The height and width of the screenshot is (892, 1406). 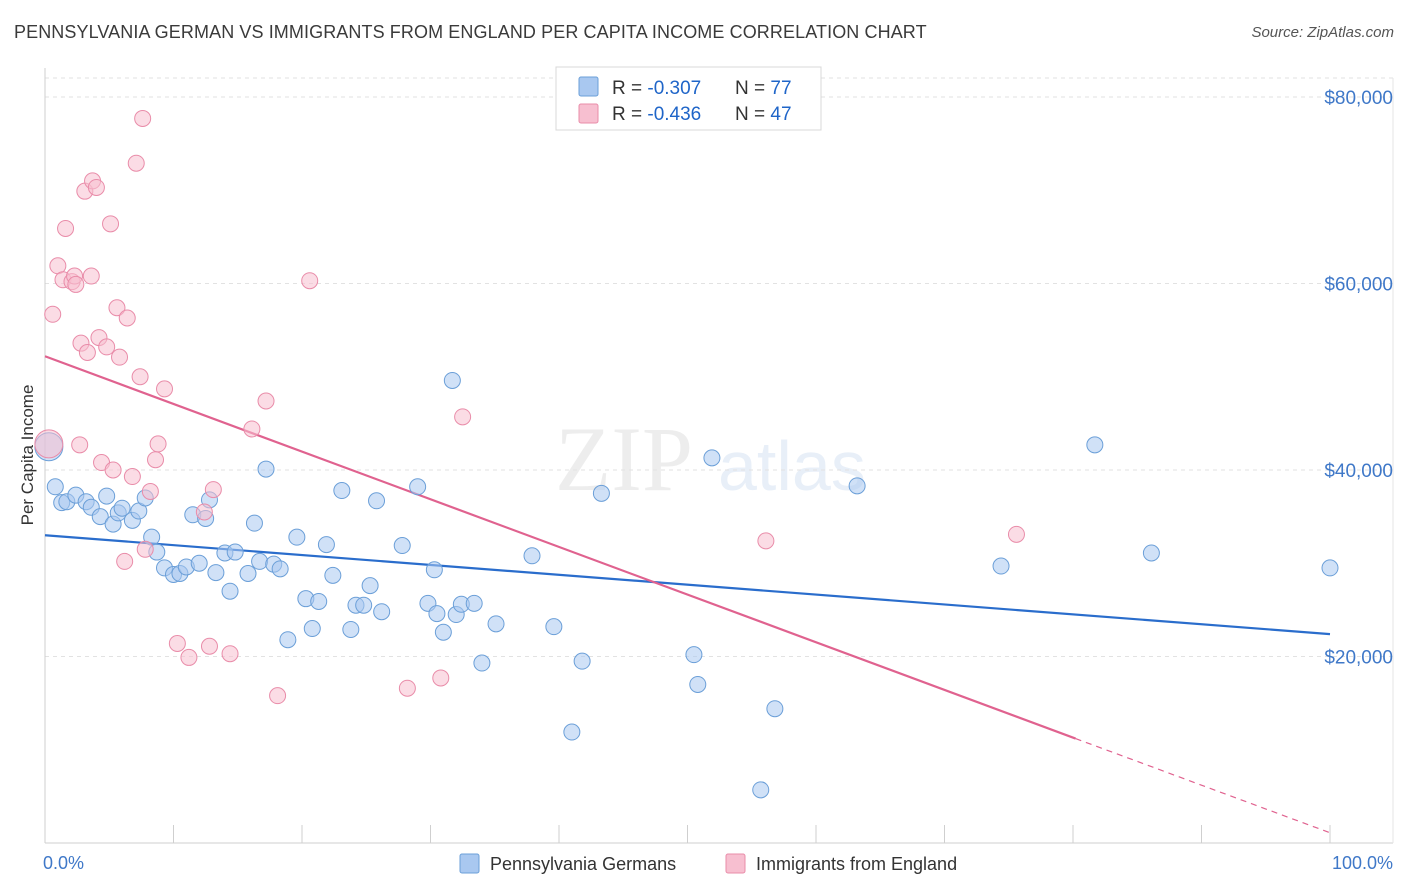 I want to click on stats-n-label-pink: N =, so click(x=752, y=114).